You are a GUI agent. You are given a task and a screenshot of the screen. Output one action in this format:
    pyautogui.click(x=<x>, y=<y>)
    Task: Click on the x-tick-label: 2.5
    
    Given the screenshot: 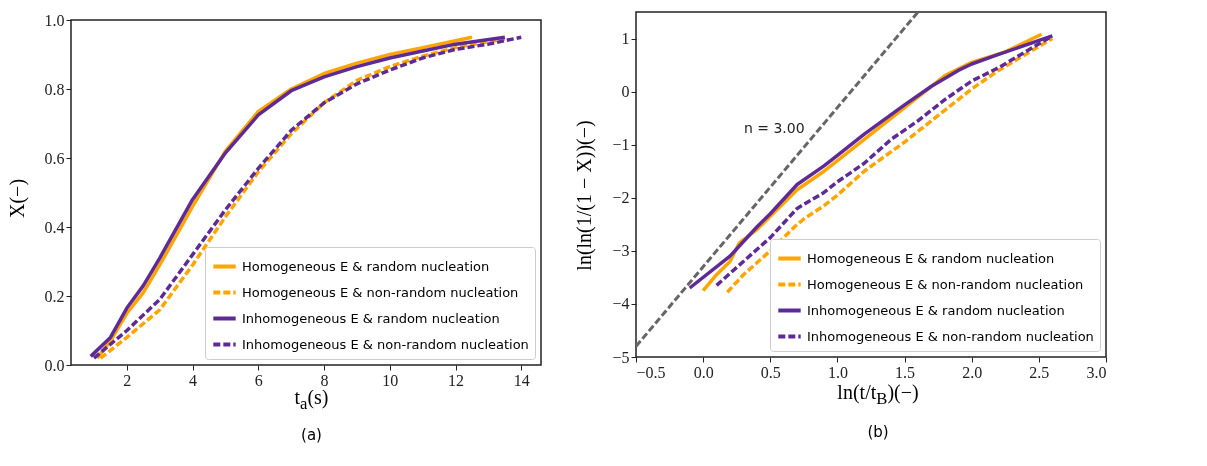 What is the action you would take?
    pyautogui.click(x=1039, y=372)
    